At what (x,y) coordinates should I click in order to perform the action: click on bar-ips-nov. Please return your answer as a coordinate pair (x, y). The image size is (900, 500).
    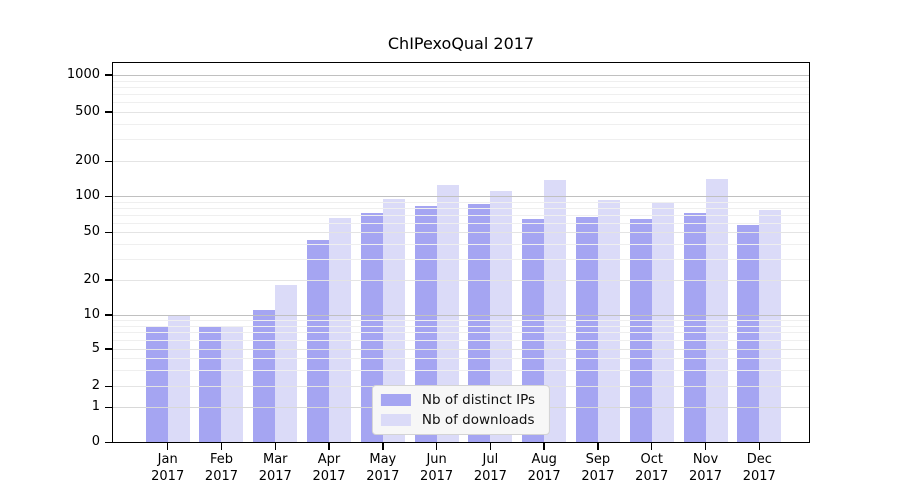
    Looking at the image, I should click on (694, 327).